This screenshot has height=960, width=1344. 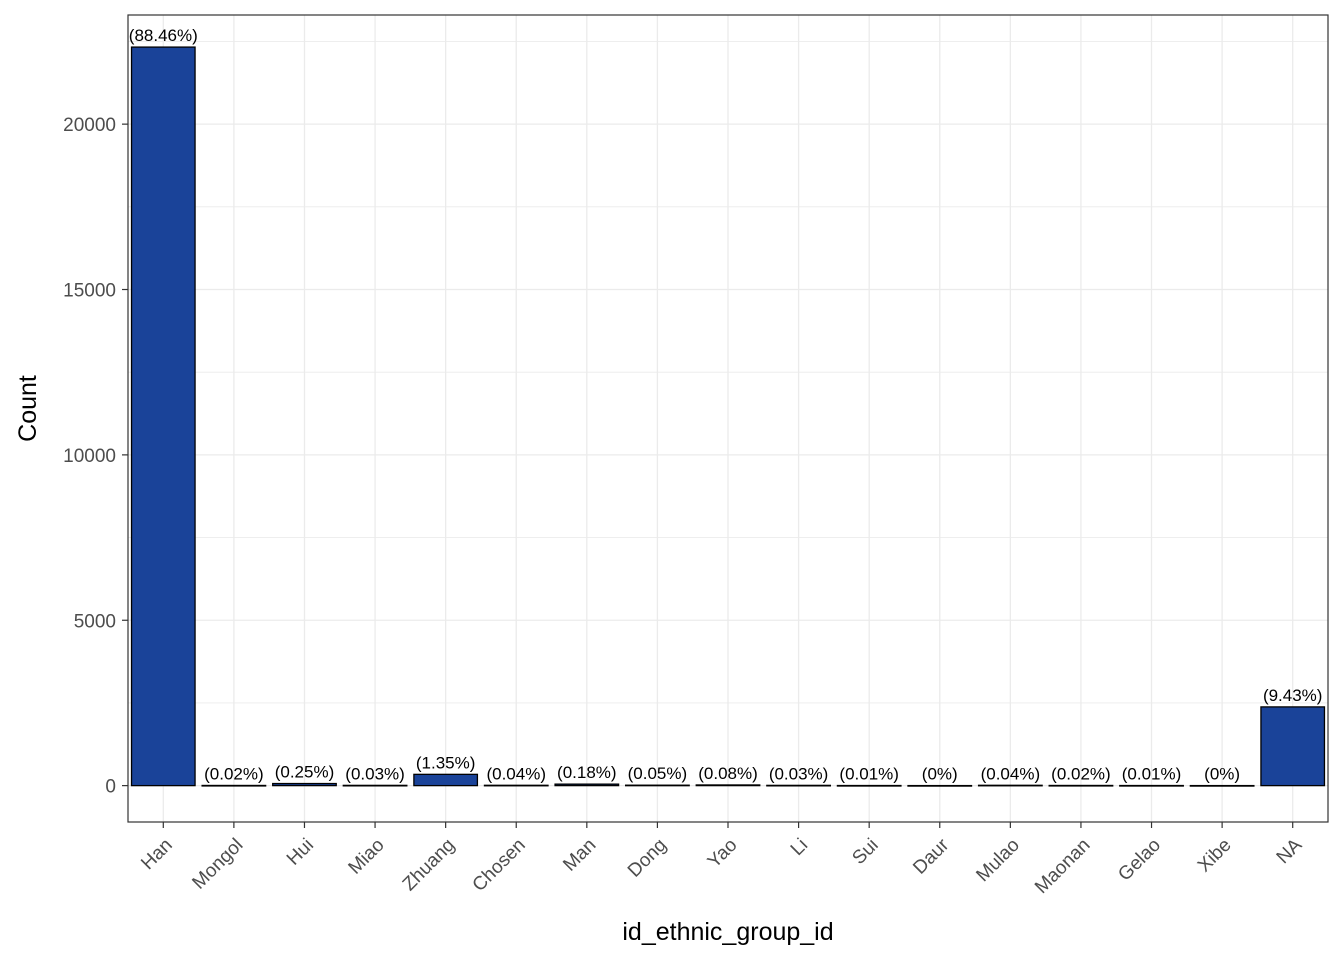 What do you see at coordinates (1151, 785) in the screenshot?
I see `bar-gelao` at bounding box center [1151, 785].